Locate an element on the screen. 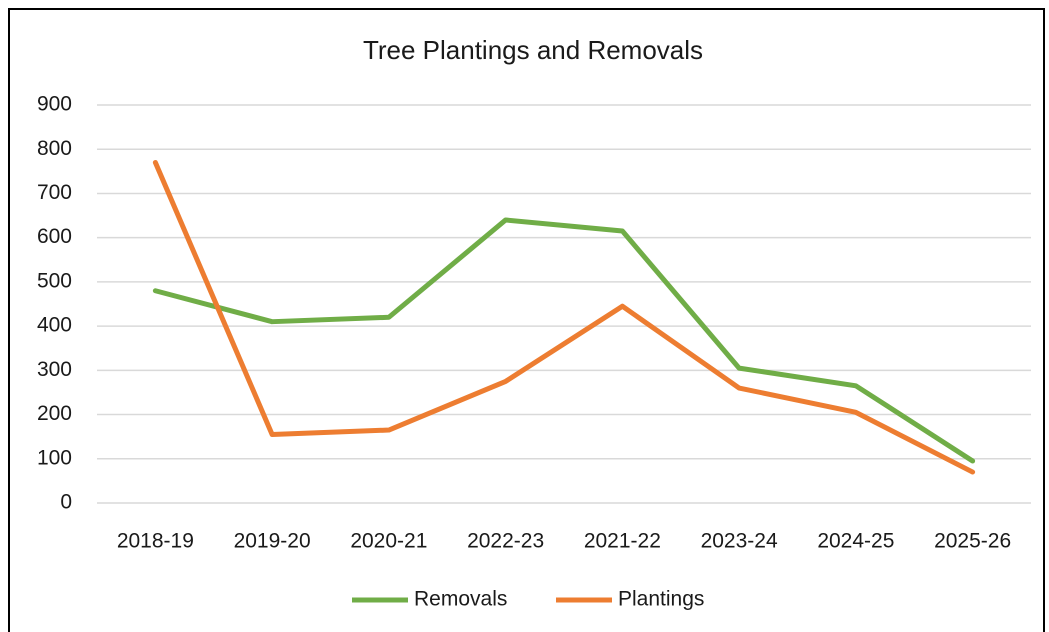 This screenshot has width=1049, height=632. x-tick-label: 2018-19 is located at coordinates (155, 541).